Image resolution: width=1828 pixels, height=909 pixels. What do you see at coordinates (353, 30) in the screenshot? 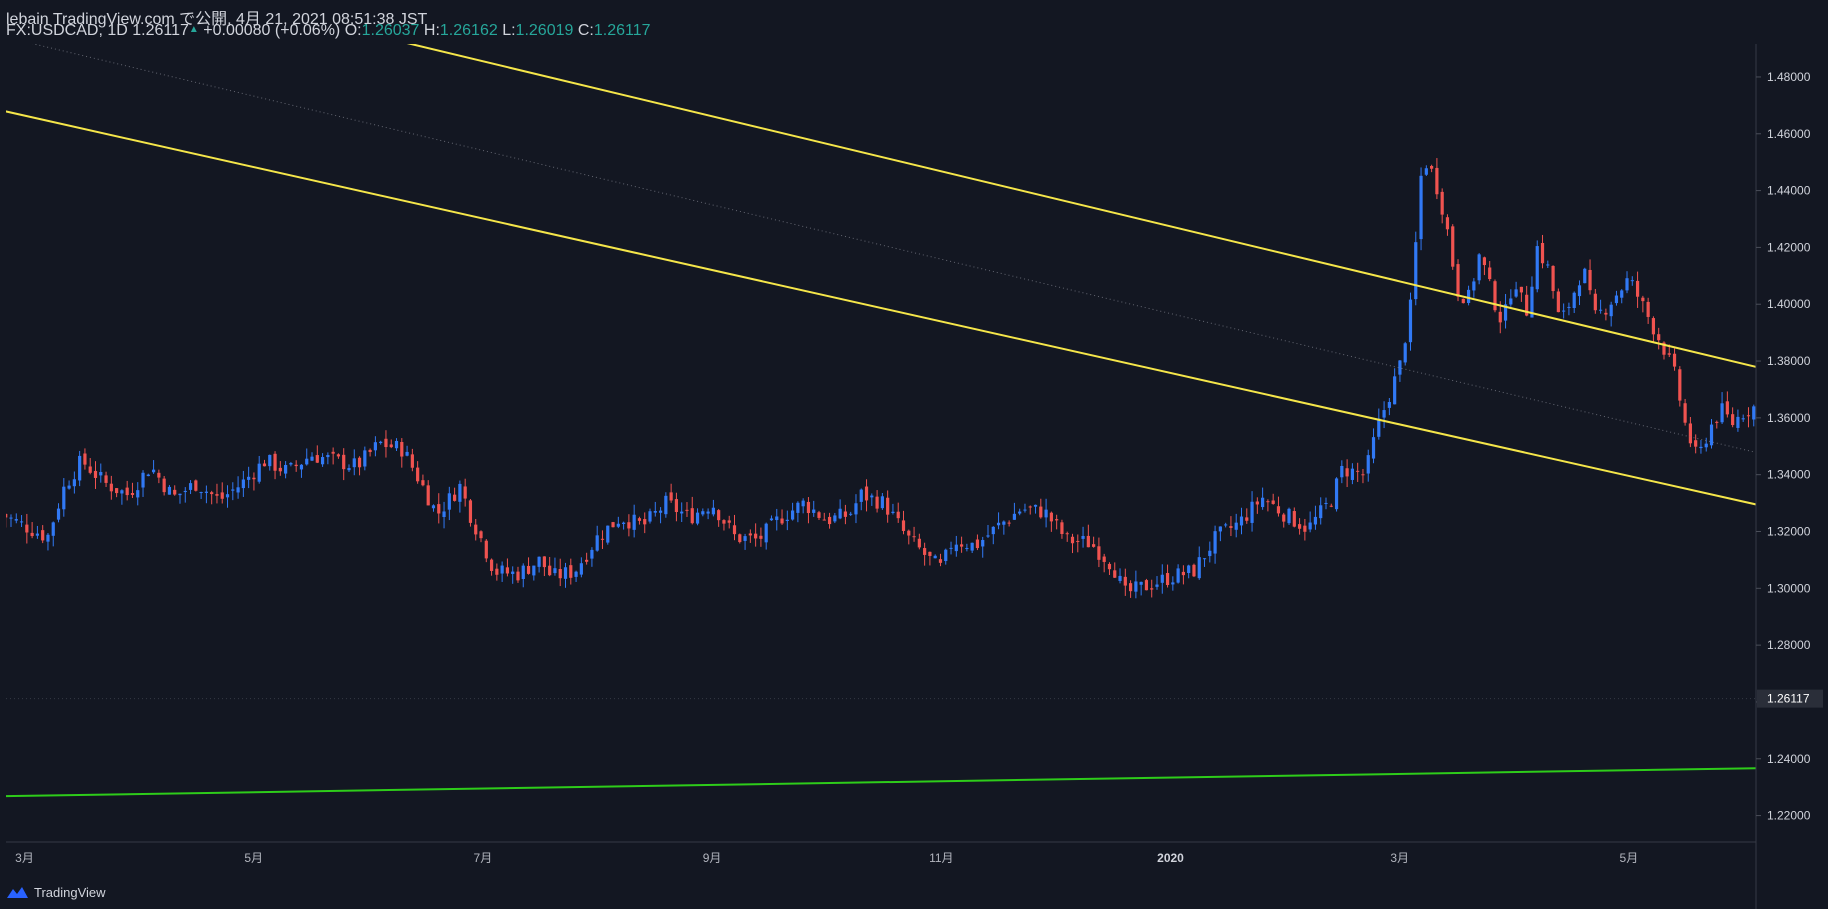
I see `open-label: O:` at bounding box center [353, 30].